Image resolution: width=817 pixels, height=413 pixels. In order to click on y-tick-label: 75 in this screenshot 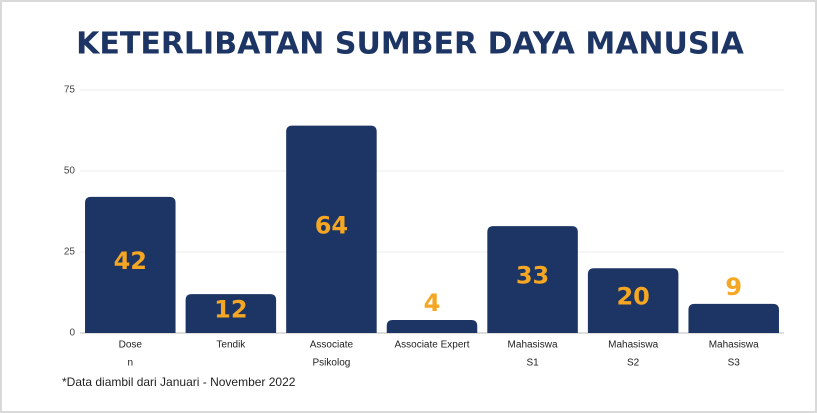, I will do `click(70, 90)`.